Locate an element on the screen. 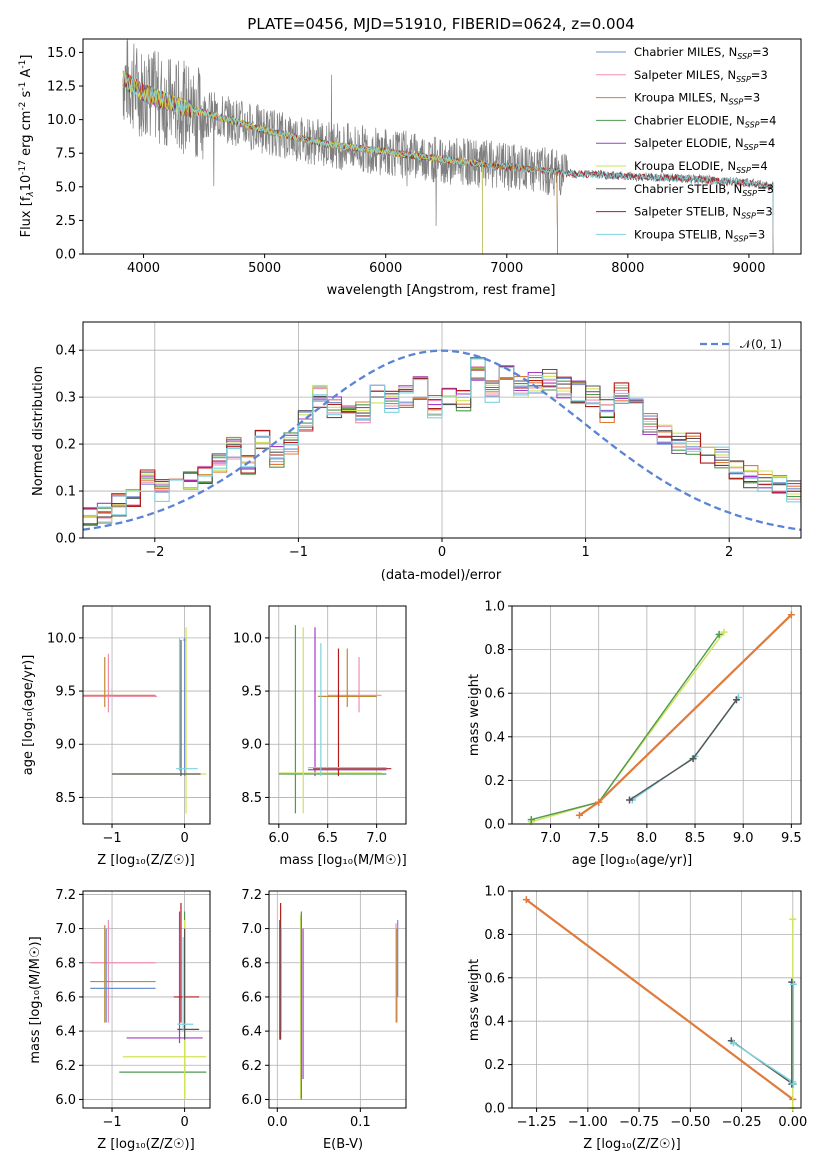  x-tick-label: 6000 is located at coordinates (385, 268).